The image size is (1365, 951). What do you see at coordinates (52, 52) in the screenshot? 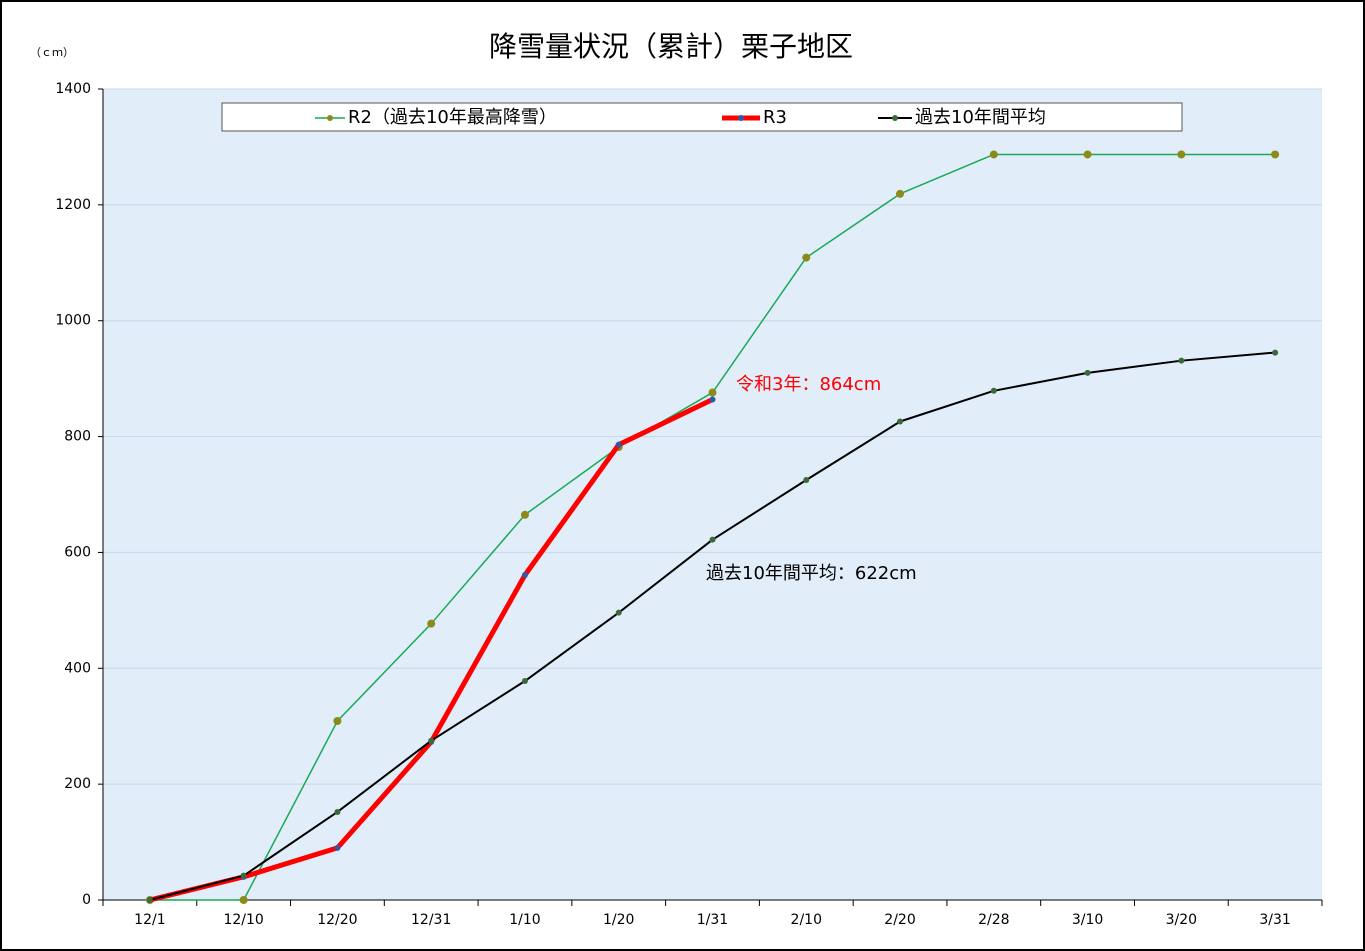
I see `y-axis-unit: （ｃｍ）` at bounding box center [52, 52].